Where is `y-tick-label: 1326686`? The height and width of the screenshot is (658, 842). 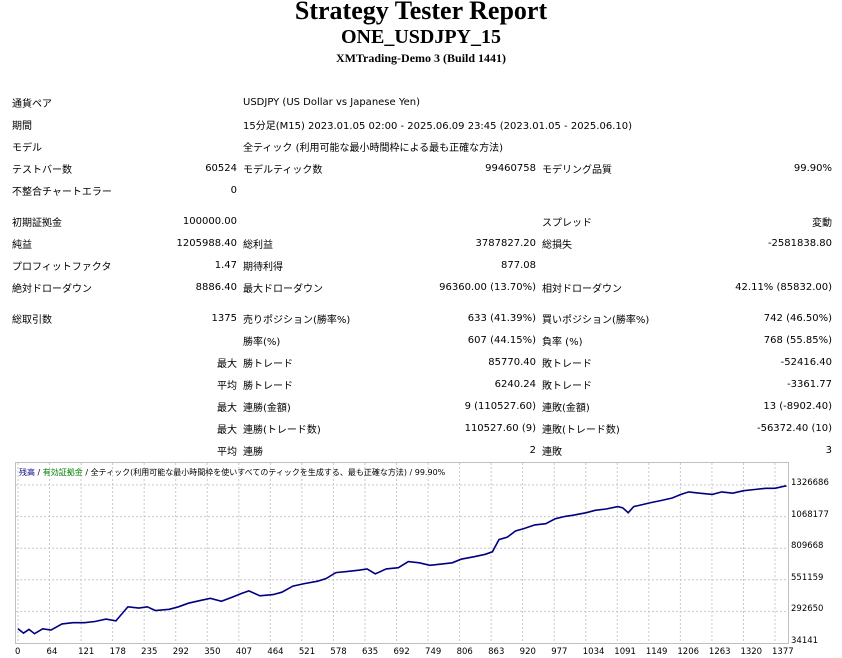
y-tick-label: 1326686 is located at coordinates (810, 483).